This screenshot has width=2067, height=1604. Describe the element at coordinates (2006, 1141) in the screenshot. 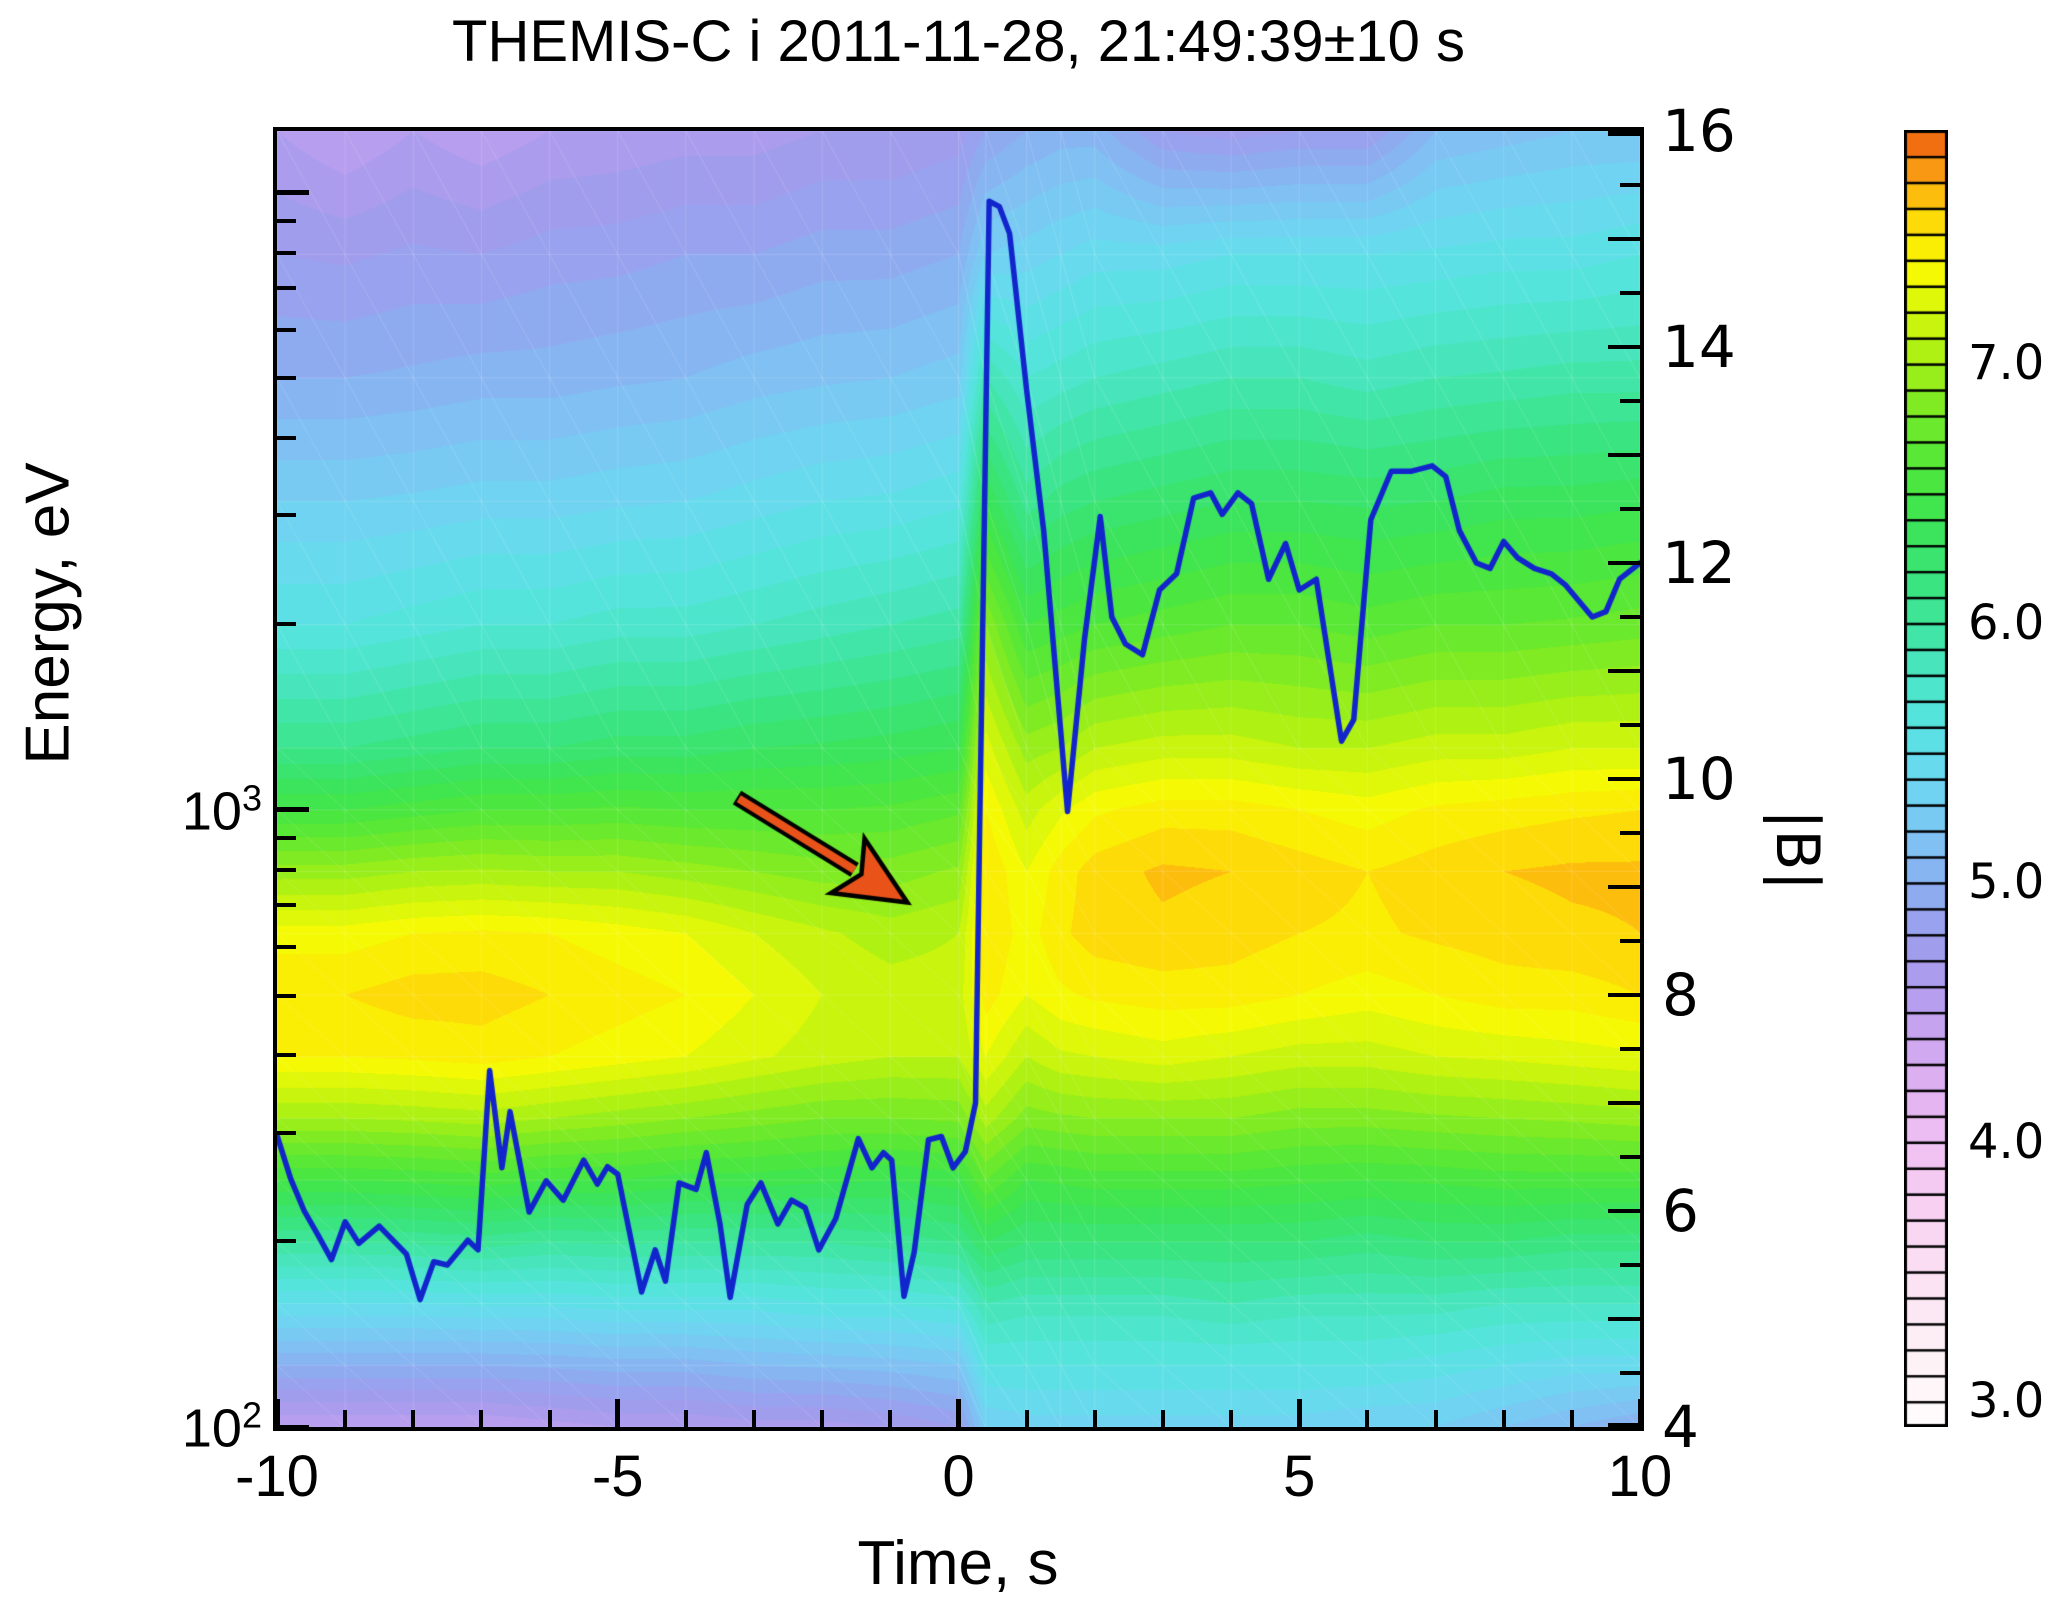

I see `colorbar-tick-label: 4.0` at that location.